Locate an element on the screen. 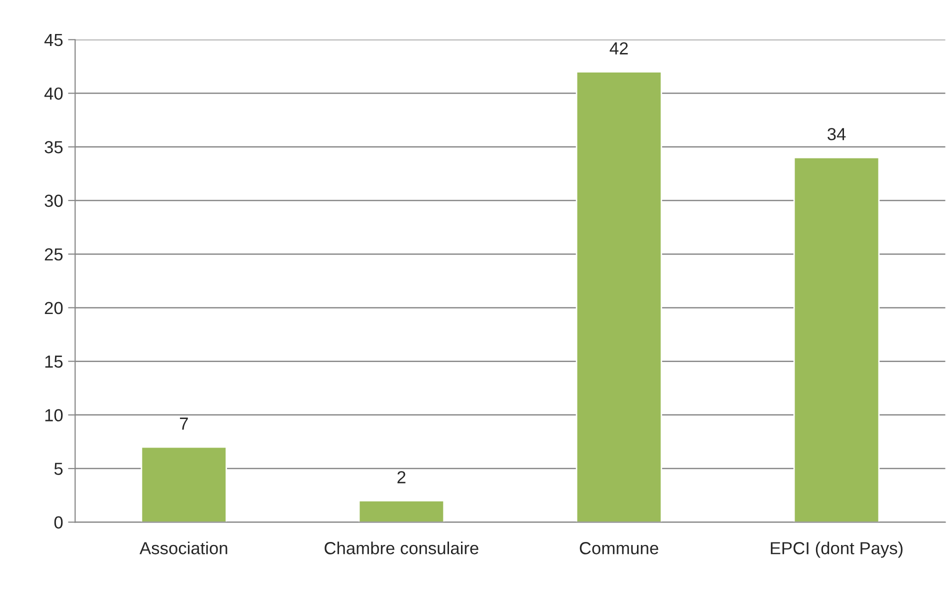 This screenshot has width=951, height=592. x-tick-label: Commune is located at coordinates (619, 548).